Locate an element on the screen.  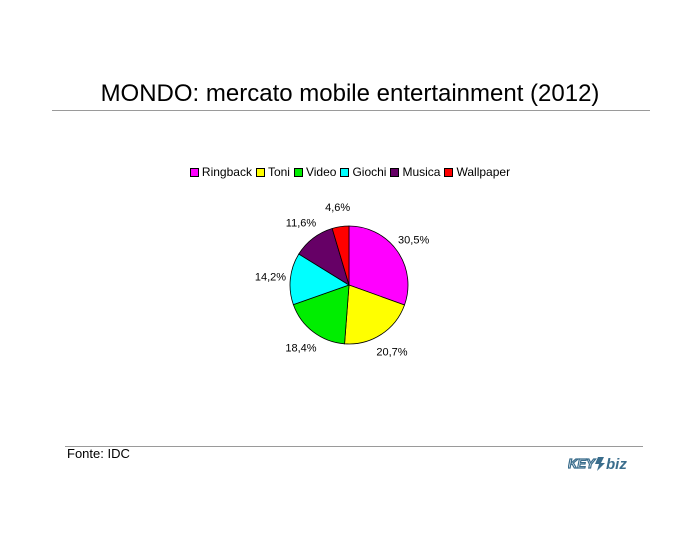
legend-item-video: Video is located at coordinates (315, 172).